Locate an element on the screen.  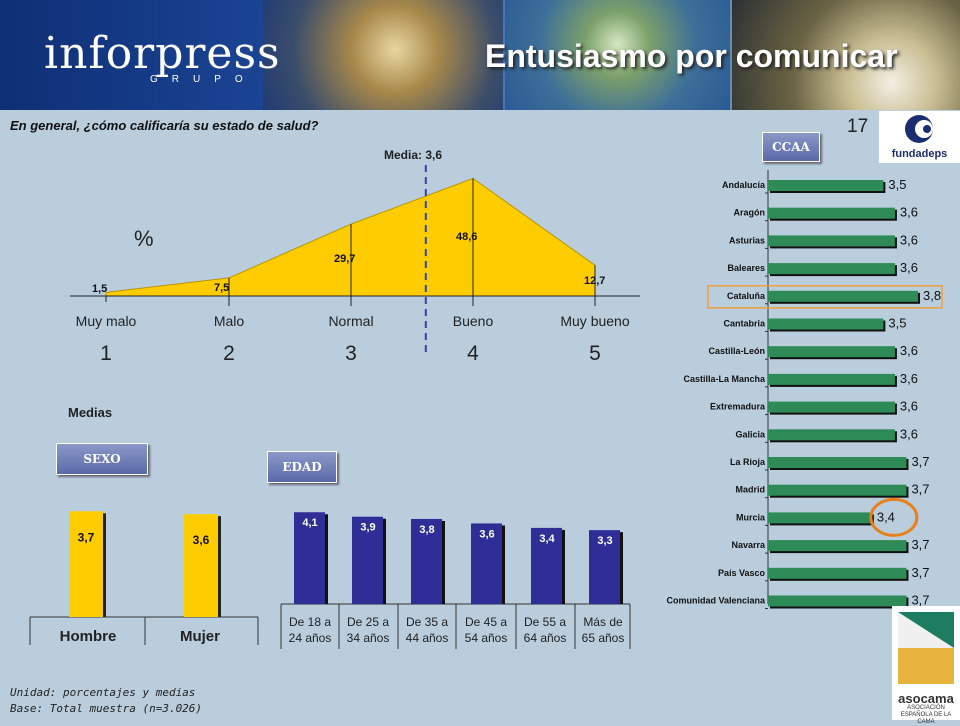
ccaa-category-label: Castilla-La Mancha is located at coordinates (724, 379).